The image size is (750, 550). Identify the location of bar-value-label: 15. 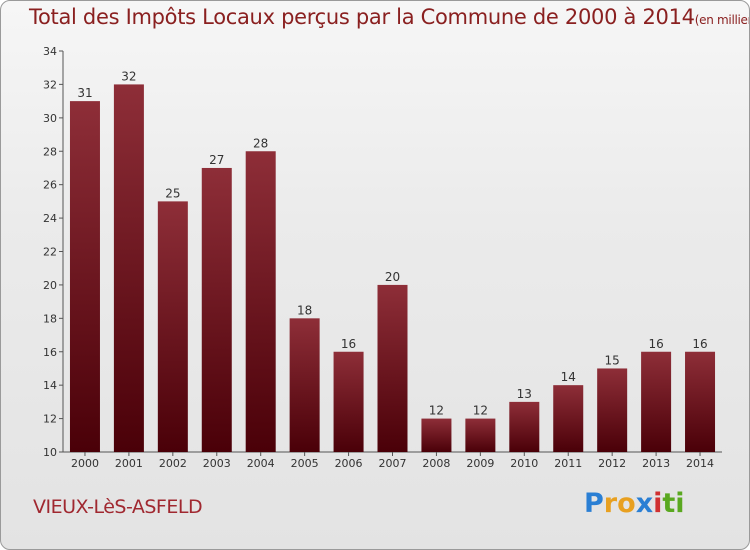
(612, 360).